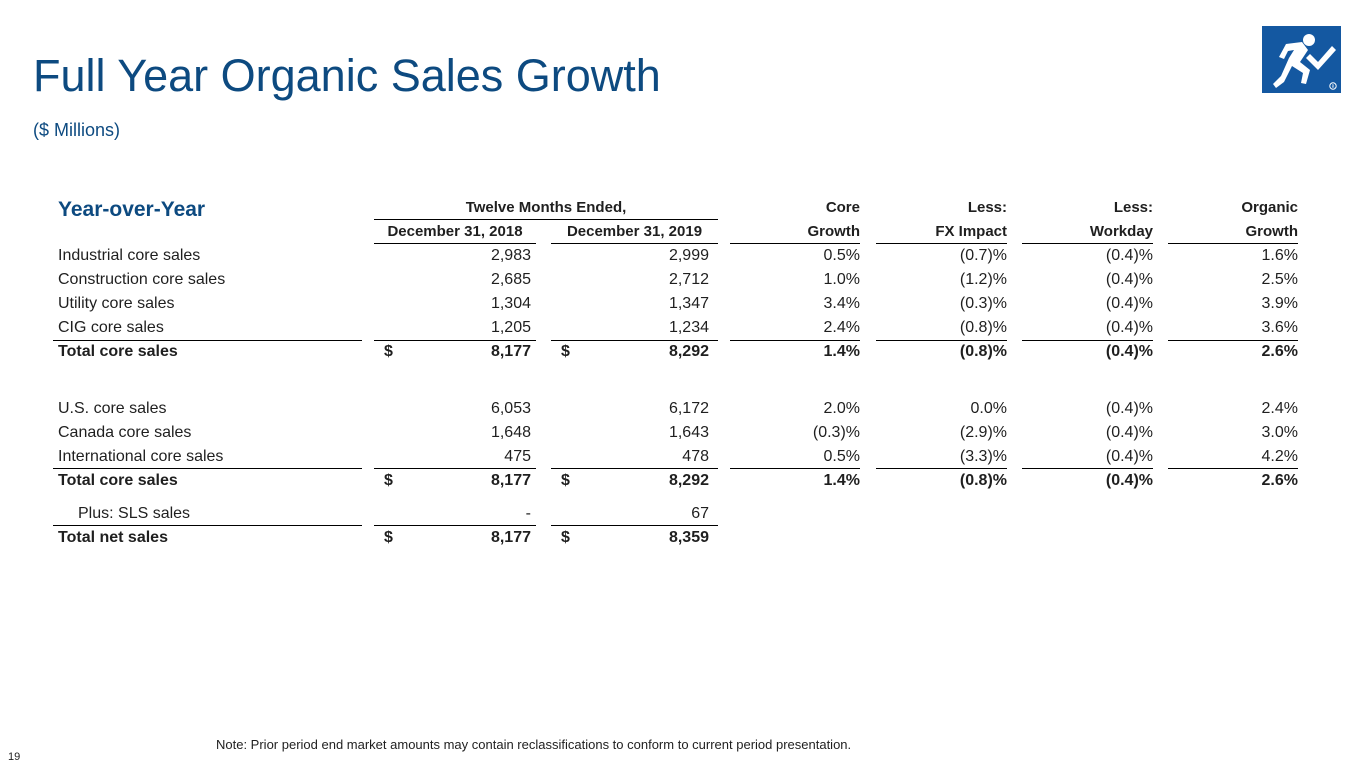 The width and height of the screenshot is (1365, 768). What do you see at coordinates (455, 525) in the screenshot?
I see `net-rule-c1` at bounding box center [455, 525].